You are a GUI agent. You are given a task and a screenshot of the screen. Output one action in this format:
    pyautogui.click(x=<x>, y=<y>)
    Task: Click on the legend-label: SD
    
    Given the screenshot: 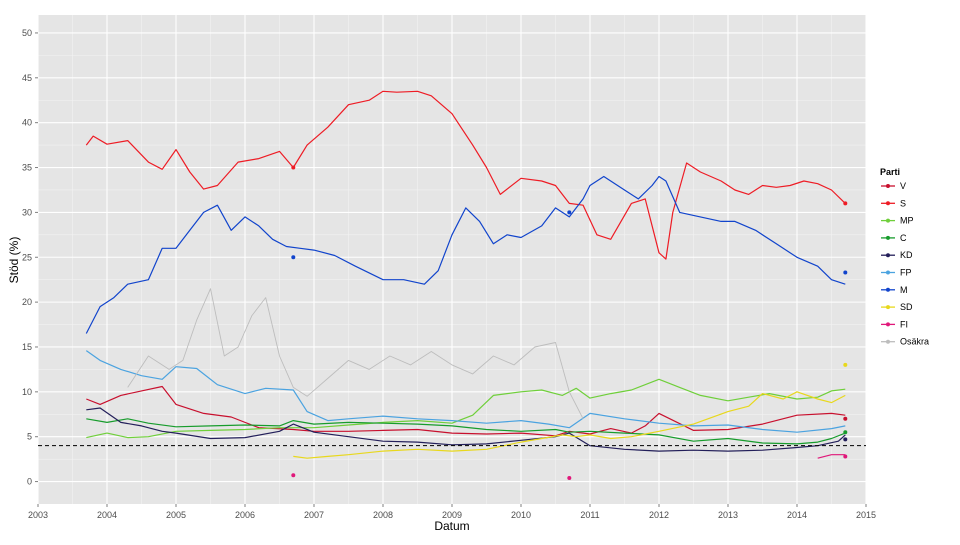 What is the action you would take?
    pyautogui.click(x=906, y=307)
    